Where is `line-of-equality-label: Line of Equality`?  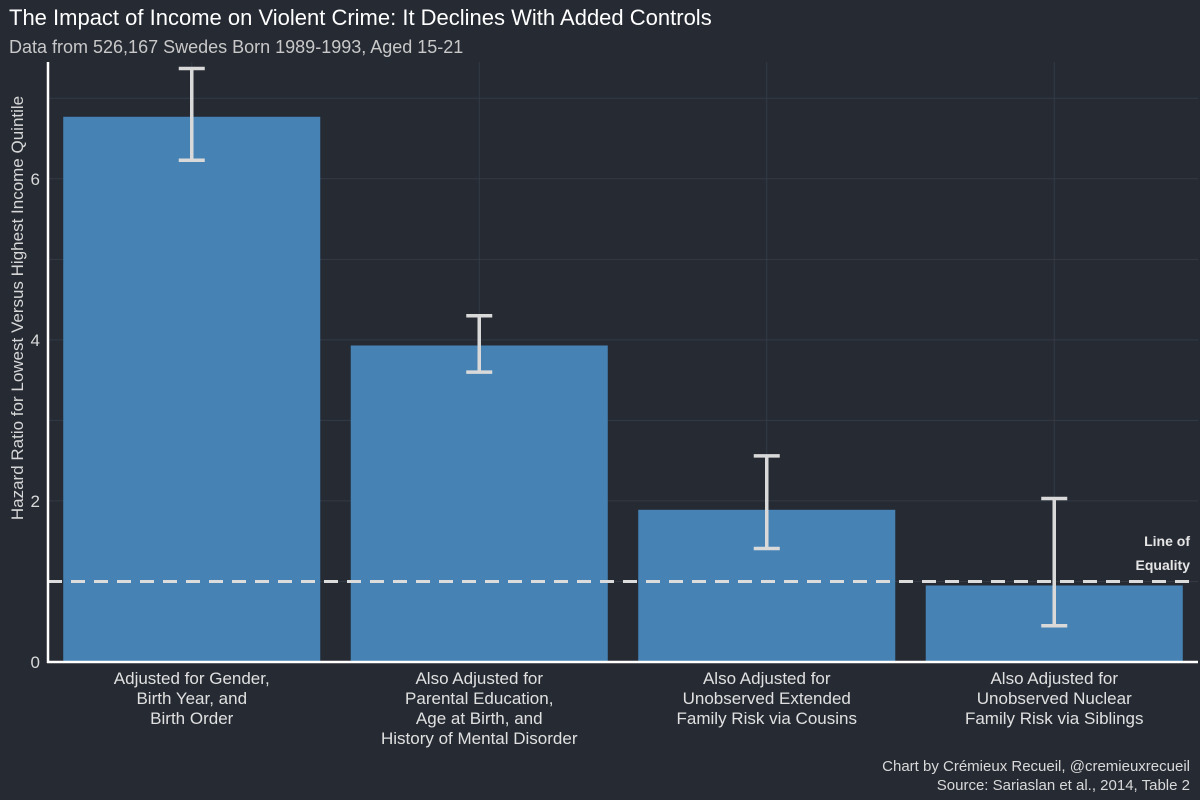 line-of-equality-label: Line of Equality is located at coordinates (1163, 553).